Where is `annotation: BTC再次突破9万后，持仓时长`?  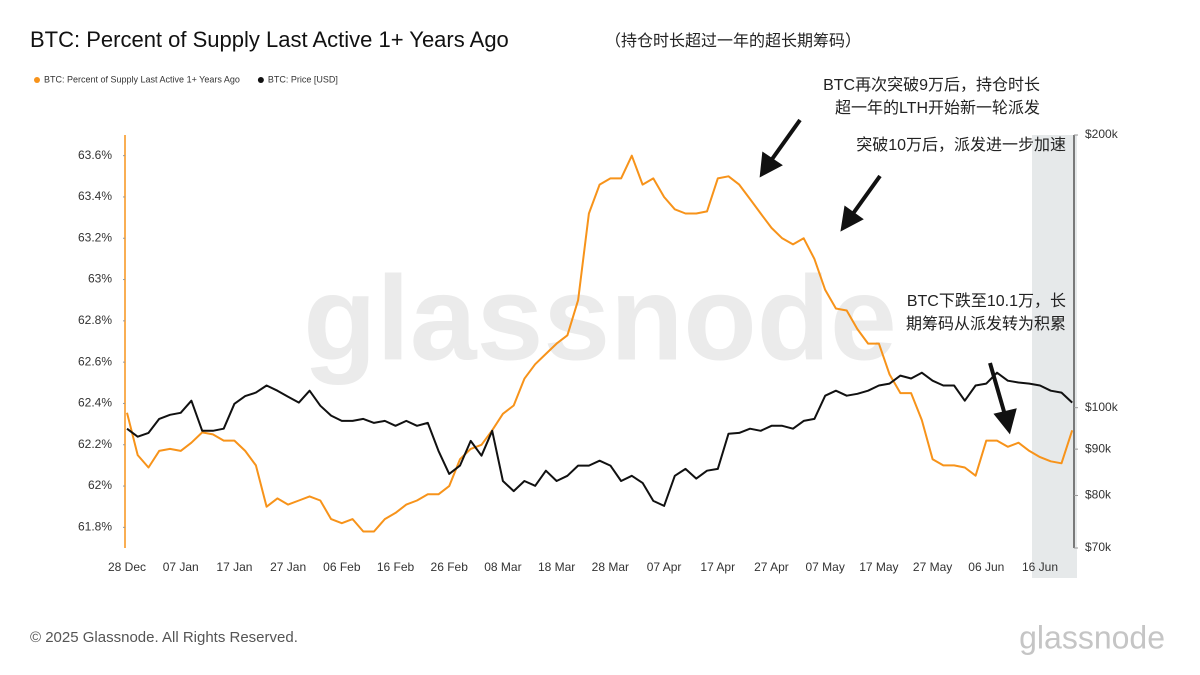
annotation: BTC再次突破9万后，持仓时长 is located at coordinates (931, 85).